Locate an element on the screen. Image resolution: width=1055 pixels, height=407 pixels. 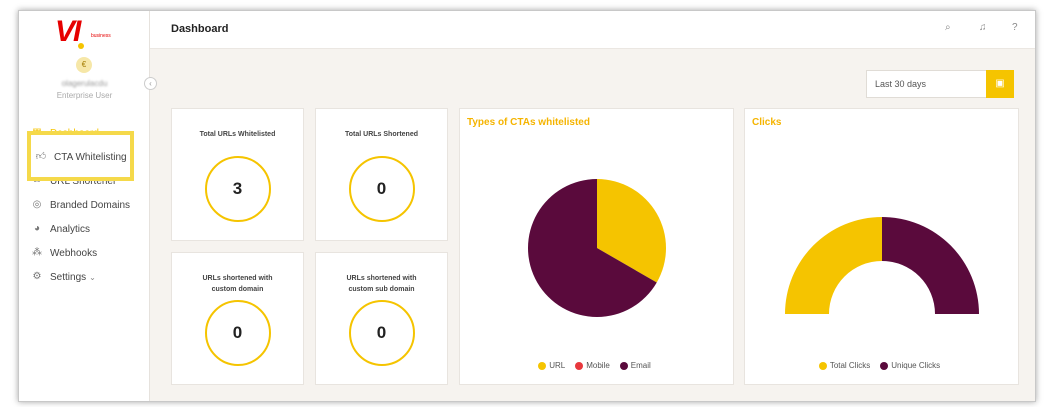
sidebar-item-label: Webhooks is located at coordinates (74, 253).